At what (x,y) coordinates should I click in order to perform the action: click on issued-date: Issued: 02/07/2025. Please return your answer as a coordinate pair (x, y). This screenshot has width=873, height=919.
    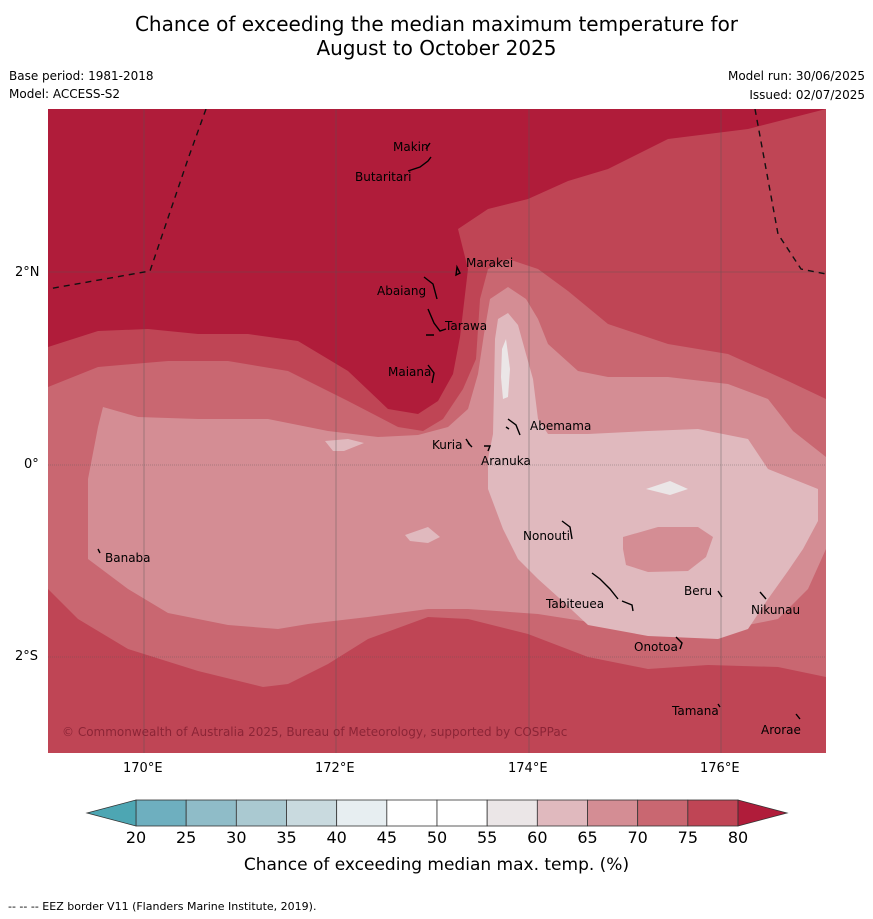
    Looking at the image, I should click on (807, 95).